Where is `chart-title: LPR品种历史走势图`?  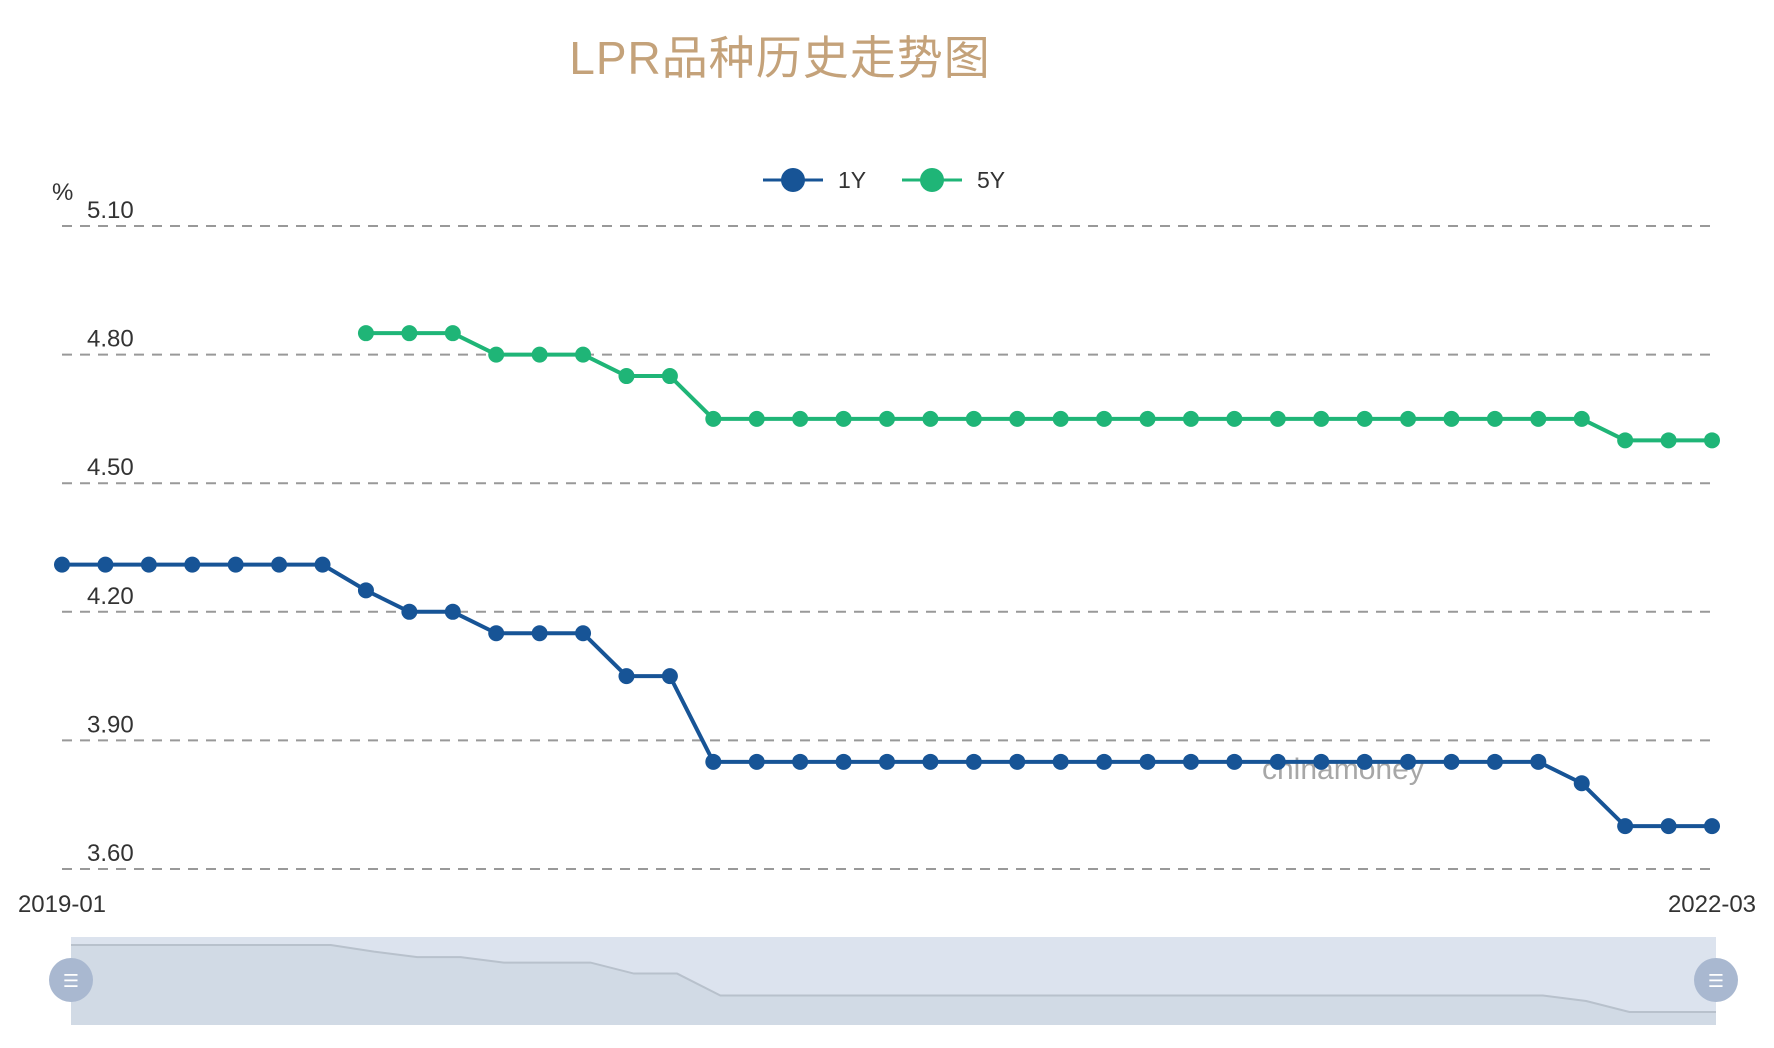
chart-title: LPR品种历史走势图 is located at coordinates (780, 58).